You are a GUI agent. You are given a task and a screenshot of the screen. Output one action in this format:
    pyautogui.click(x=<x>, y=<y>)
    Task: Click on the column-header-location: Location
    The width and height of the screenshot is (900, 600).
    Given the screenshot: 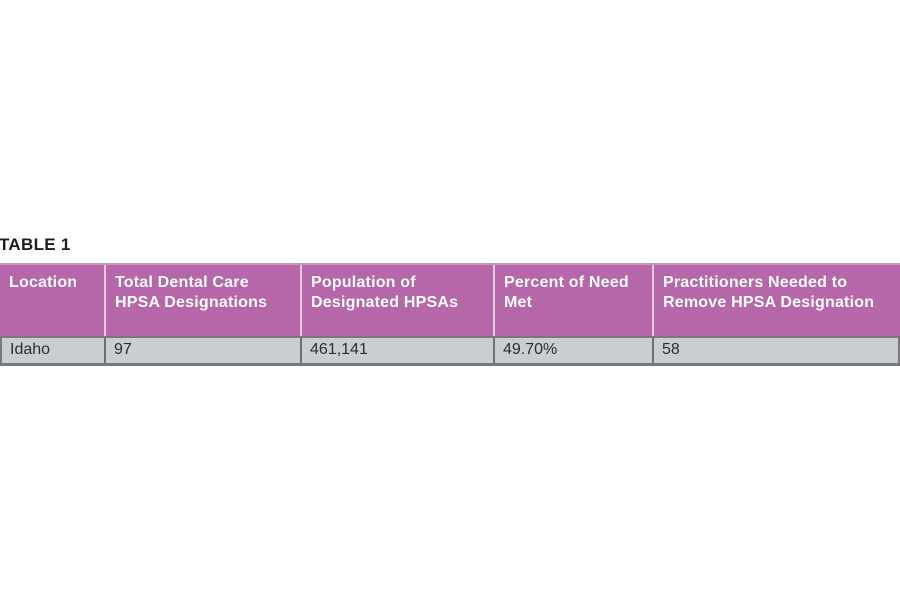 What is the action you would take?
    pyautogui.click(x=43, y=282)
    